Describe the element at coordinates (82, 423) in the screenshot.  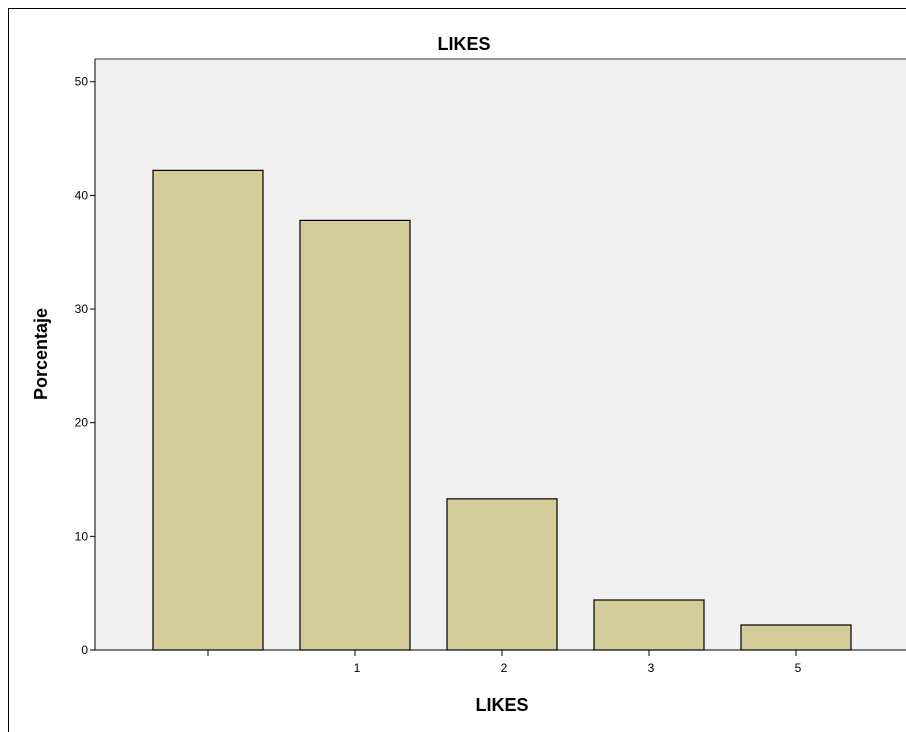
I see `y-tick-label: 20` at that location.